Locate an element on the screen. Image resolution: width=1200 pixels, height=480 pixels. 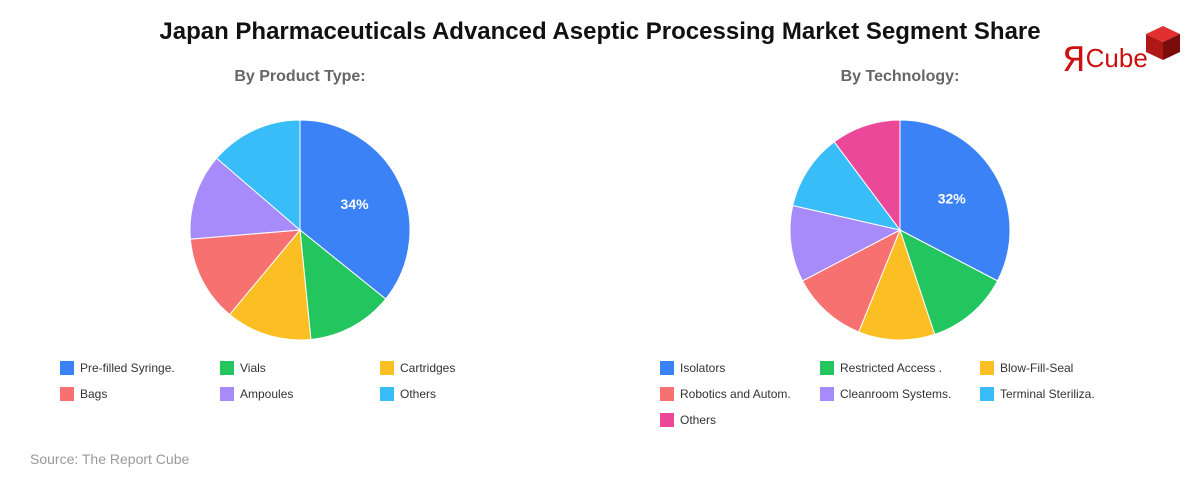
legend-item-restricted-access: Restricted Access . is located at coordinates (881, 368).